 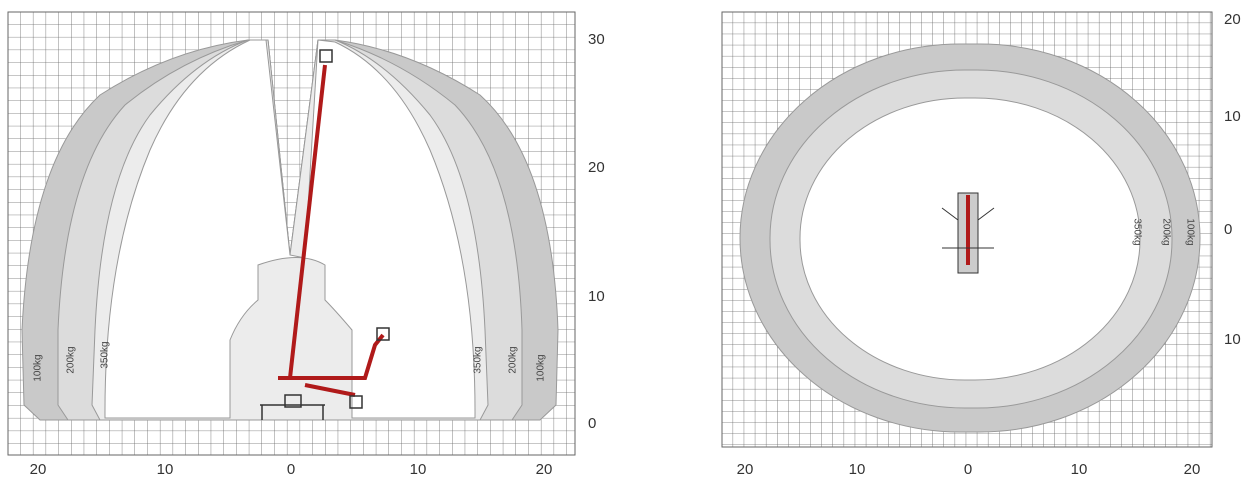 I want to click on machine-top, so click(x=968, y=233).